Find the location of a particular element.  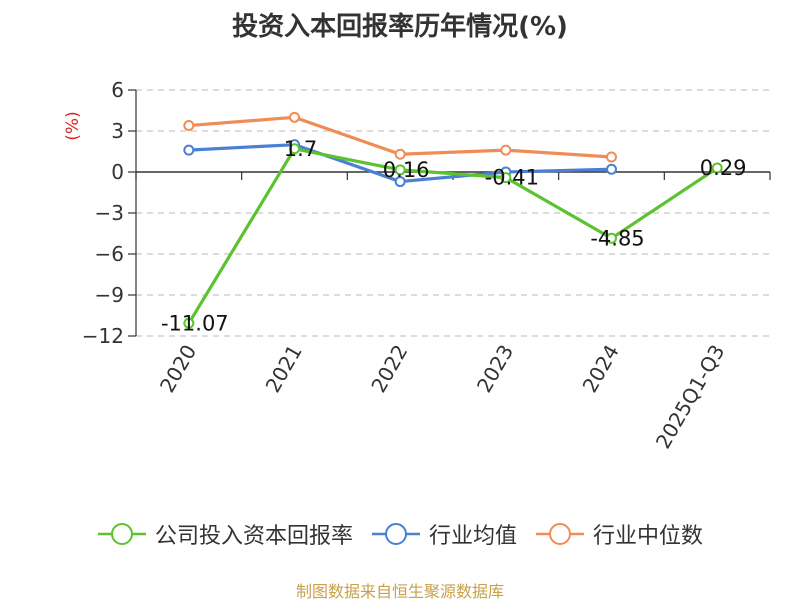

y-tick-label: −3 is located at coordinates (109, 213).